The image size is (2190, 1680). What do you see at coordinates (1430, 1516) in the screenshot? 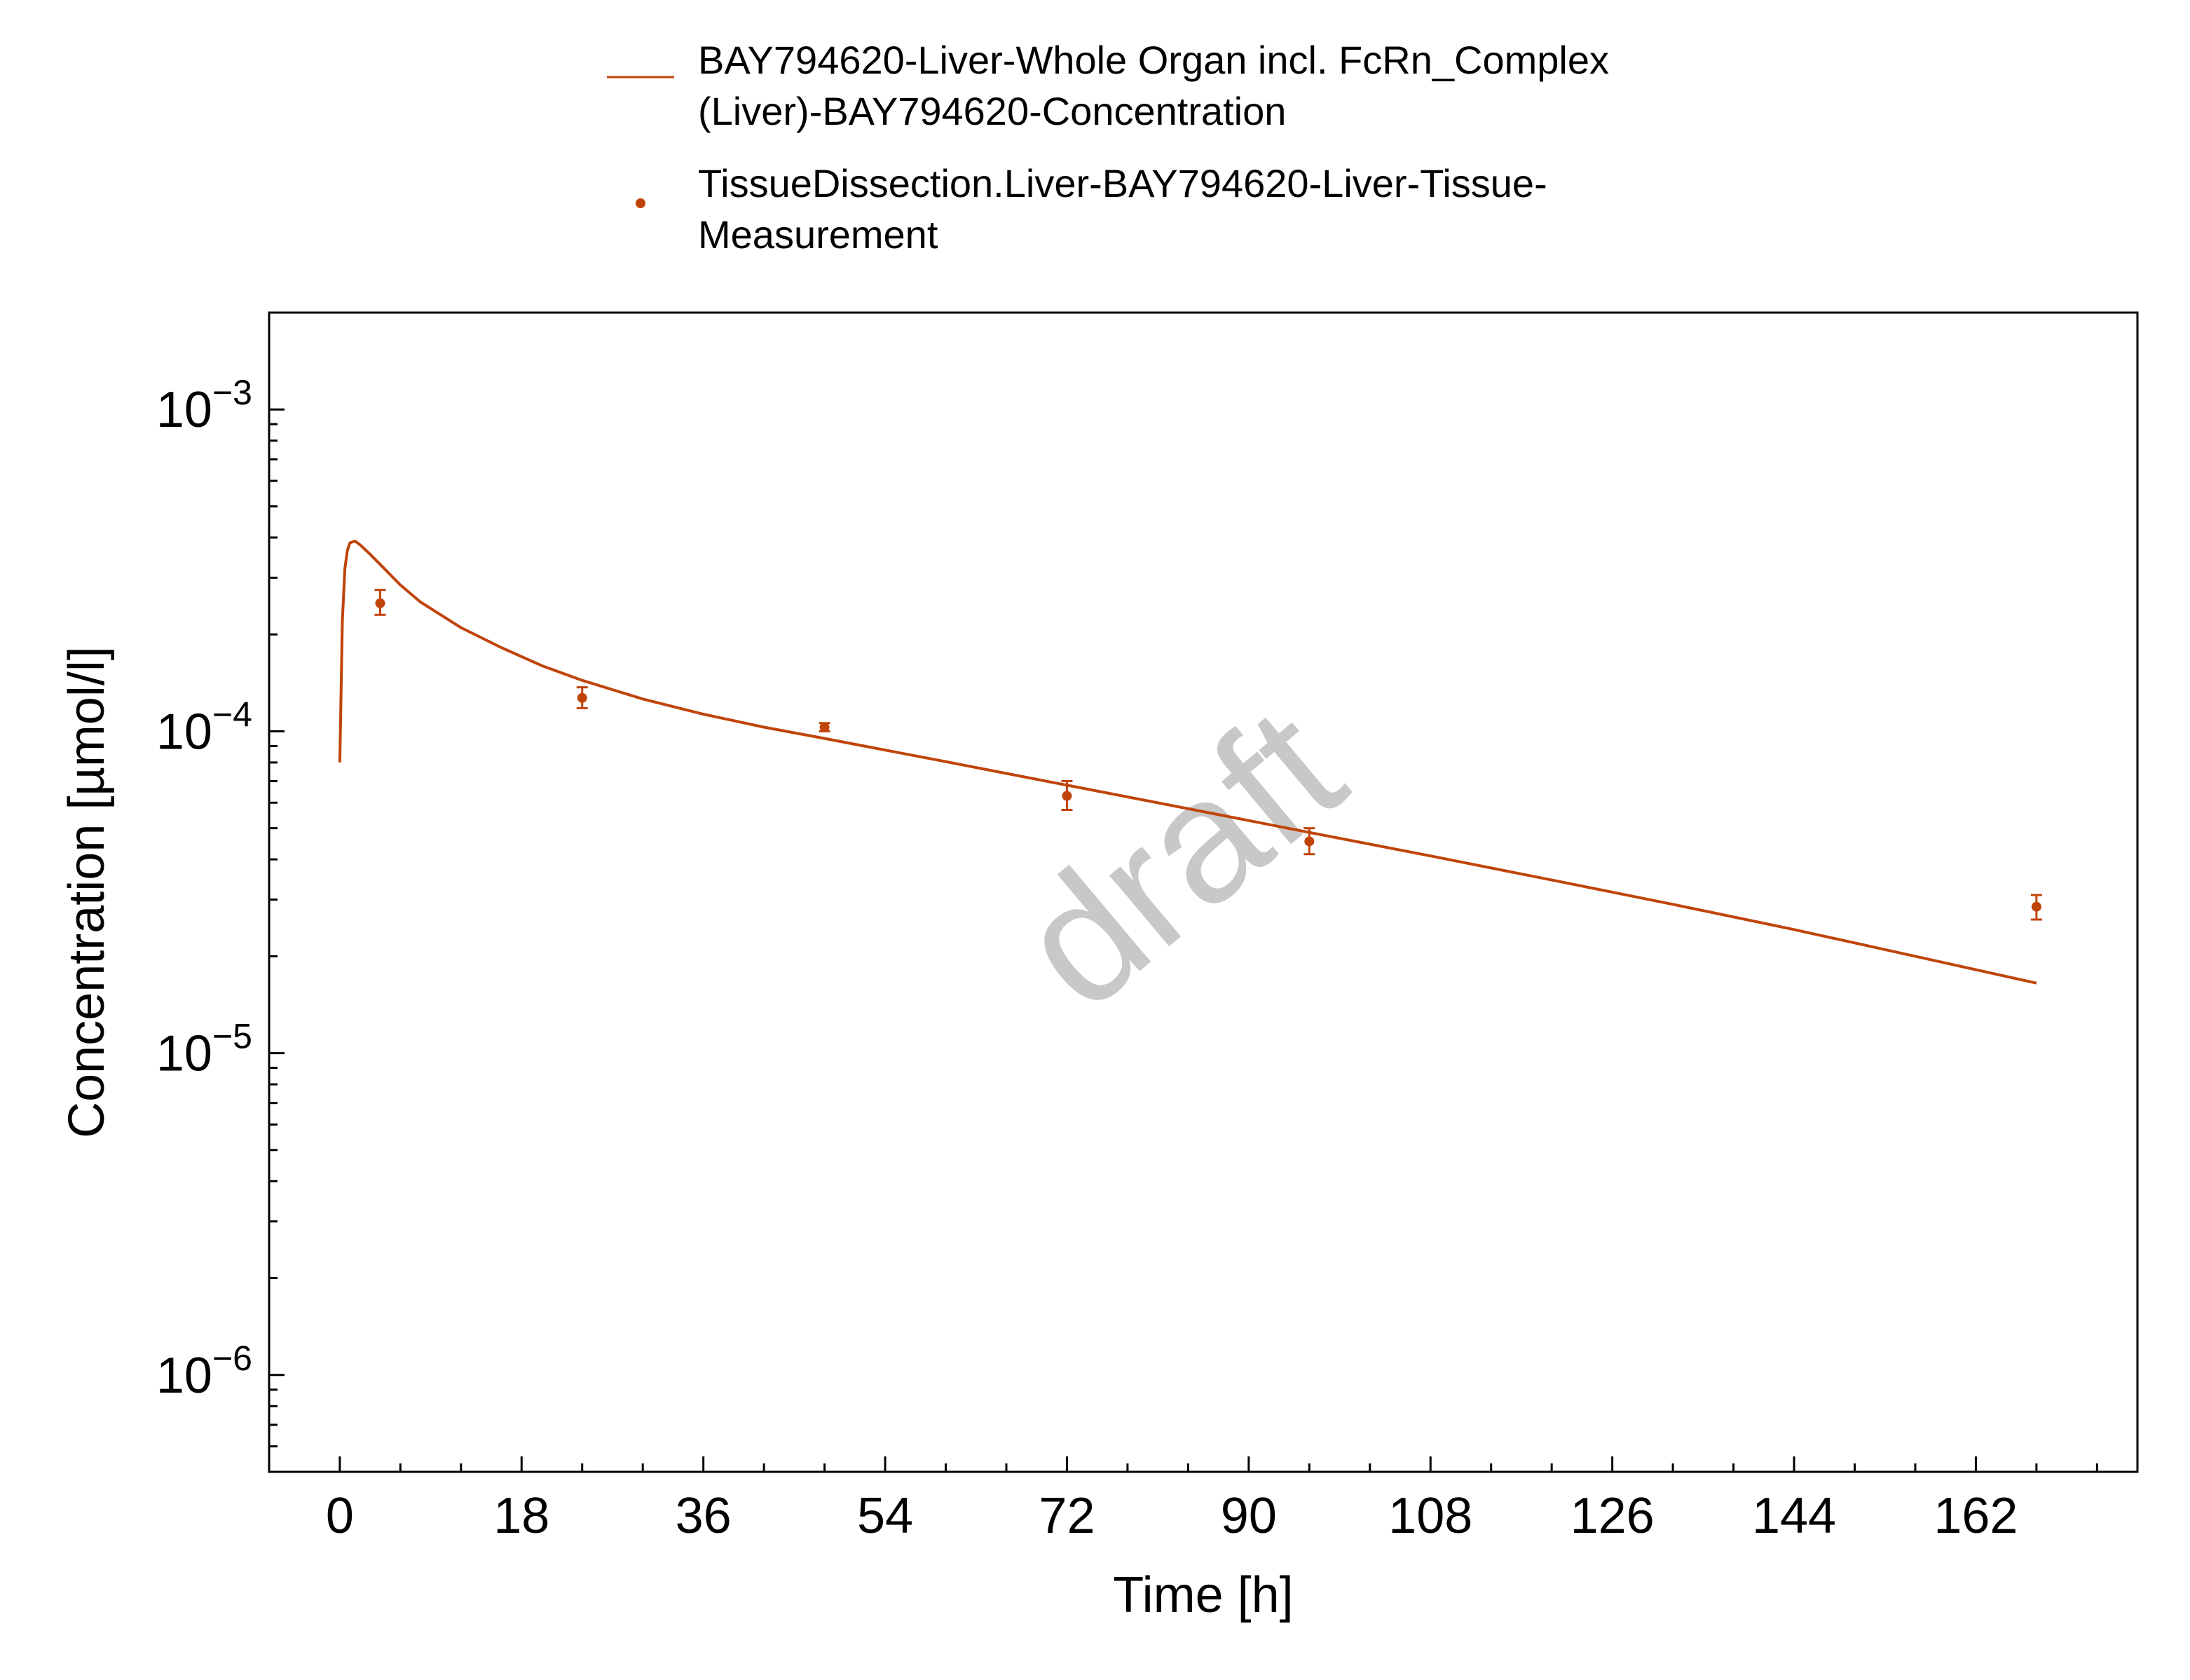
I see `x-tick-label: 108` at bounding box center [1430, 1516].